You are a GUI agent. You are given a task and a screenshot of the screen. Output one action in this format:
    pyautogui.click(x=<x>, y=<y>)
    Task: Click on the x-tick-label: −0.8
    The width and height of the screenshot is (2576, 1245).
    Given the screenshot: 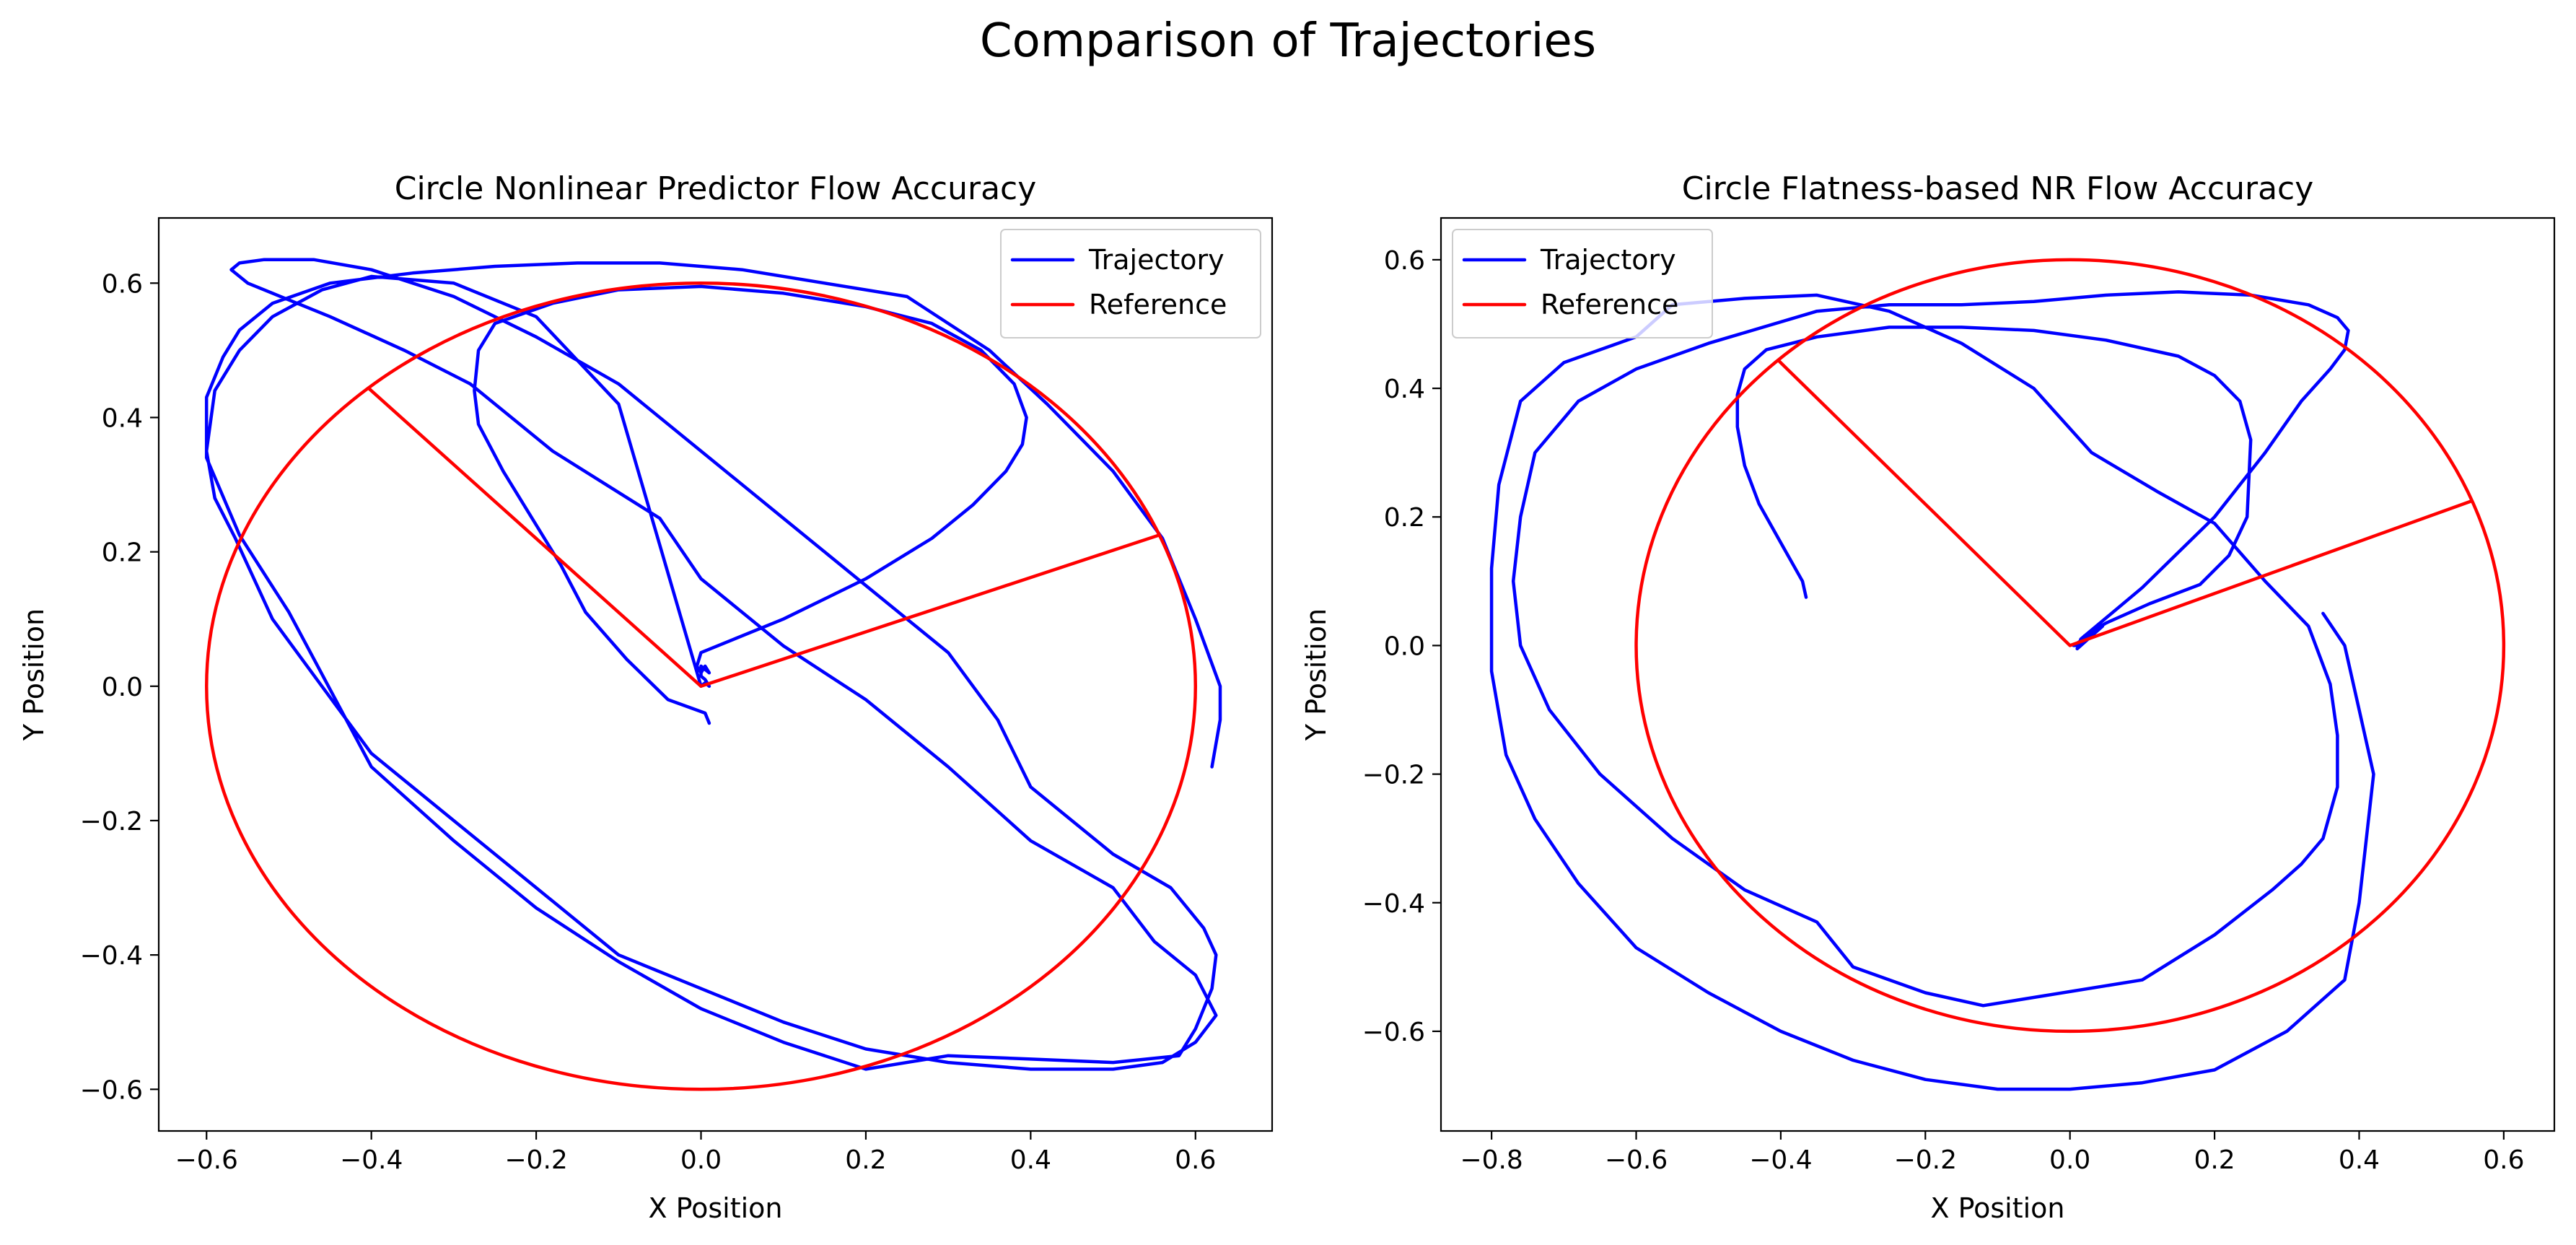 What is the action you would take?
    pyautogui.click(x=1491, y=1160)
    